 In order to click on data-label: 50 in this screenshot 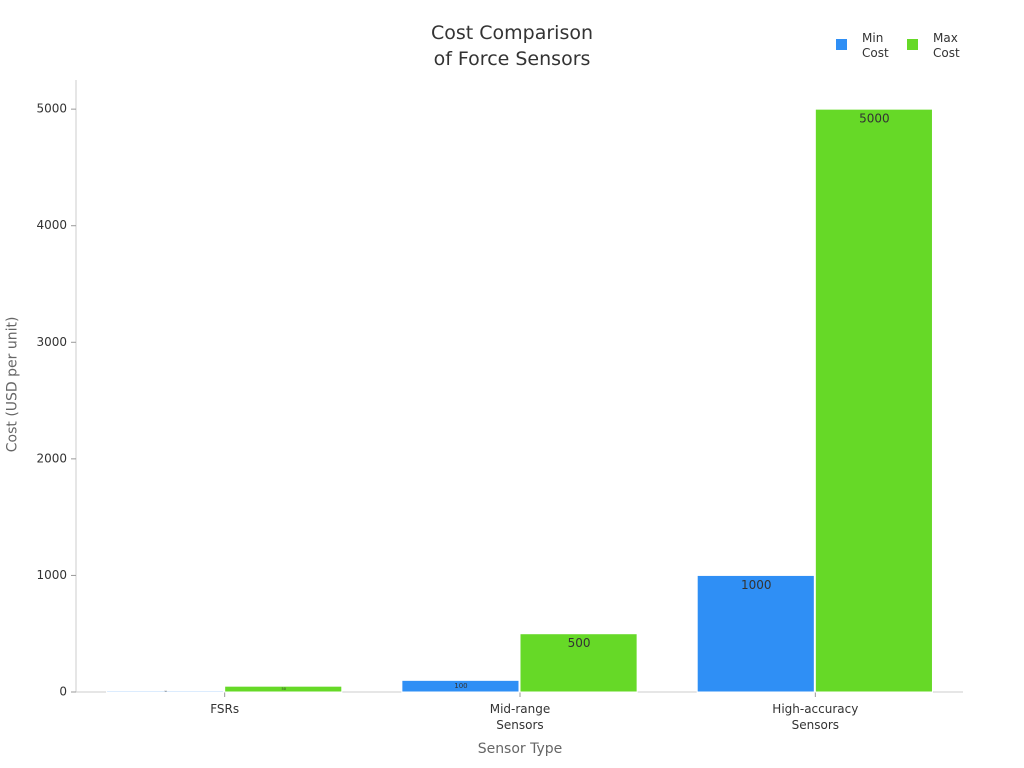, I will do `click(284, 689)`.